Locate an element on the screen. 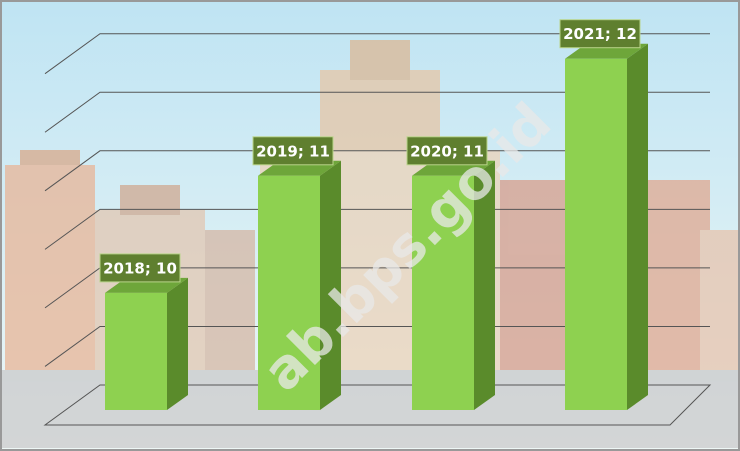 The width and height of the screenshot is (740, 451). data-label: 2020; 11 is located at coordinates (447, 151).